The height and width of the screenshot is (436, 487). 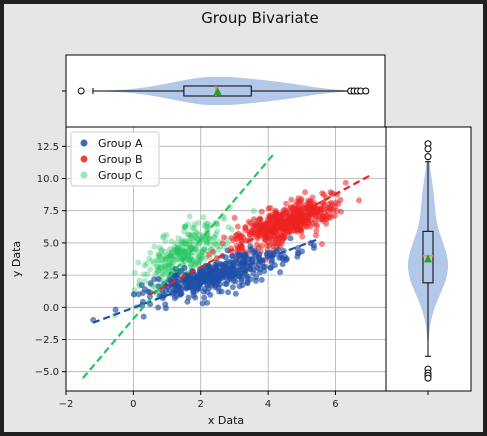 What do you see at coordinates (48, 147) in the screenshot?
I see `y-tick-label: 12.5` at bounding box center [48, 147].